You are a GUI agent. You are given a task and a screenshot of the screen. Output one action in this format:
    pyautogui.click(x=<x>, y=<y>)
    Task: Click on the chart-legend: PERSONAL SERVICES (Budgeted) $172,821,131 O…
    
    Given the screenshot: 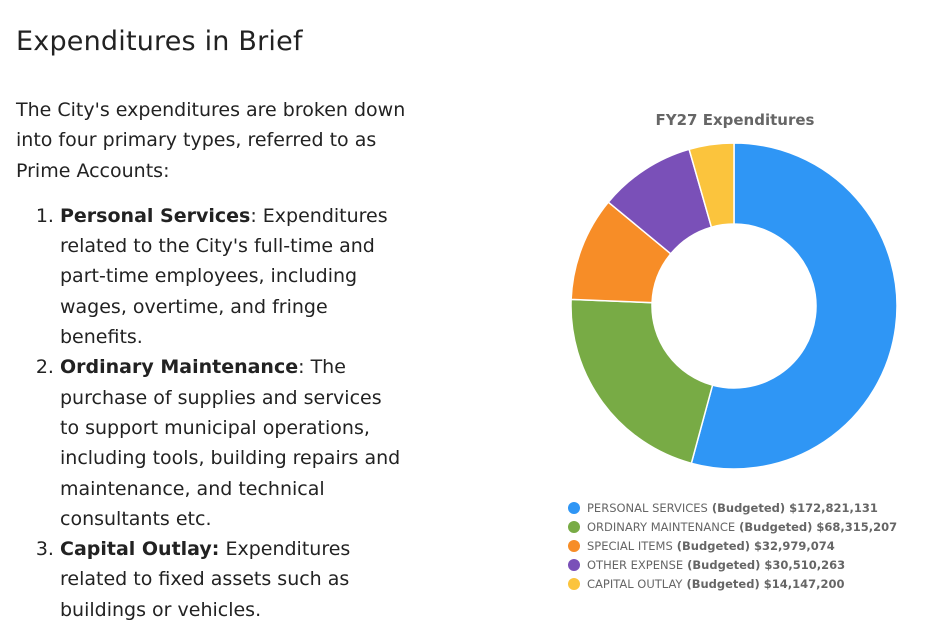 What is the action you would take?
    pyautogui.click(x=732, y=545)
    